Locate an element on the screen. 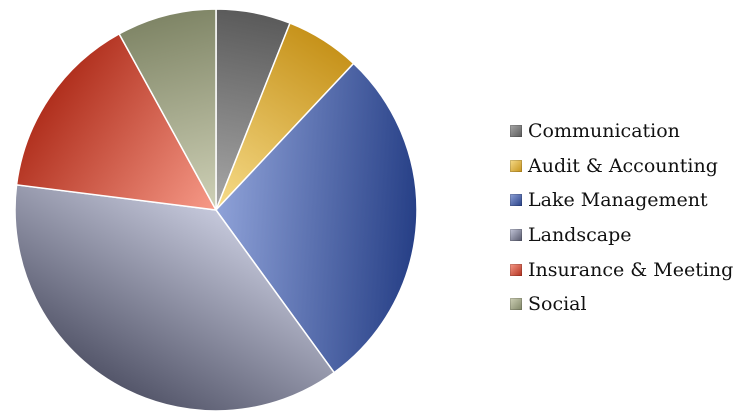 Image resolution: width=749 pixels, height=414 pixels. legend-item-audit-accounting: Audit & Accounting is located at coordinates (621, 166).